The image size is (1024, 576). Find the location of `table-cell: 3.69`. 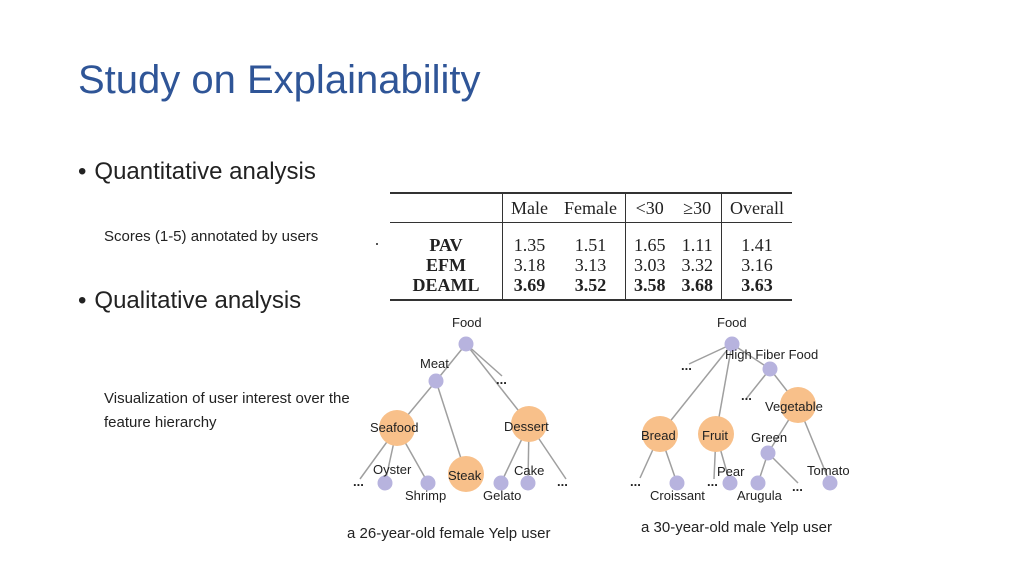

table-cell: 3.69 is located at coordinates (528, 288).